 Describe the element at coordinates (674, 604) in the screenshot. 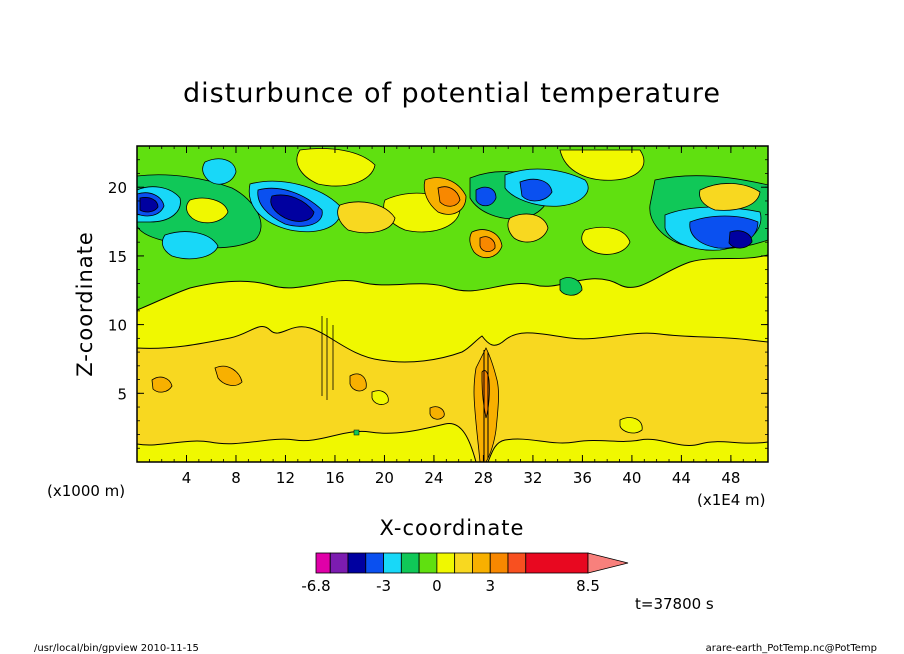

I see `time-label: t=37800 s` at that location.